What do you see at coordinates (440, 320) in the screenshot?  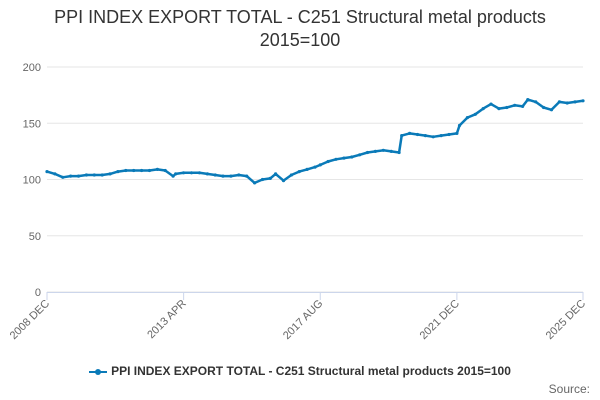 I see `x-tick-label: 2021 DEC` at bounding box center [440, 320].